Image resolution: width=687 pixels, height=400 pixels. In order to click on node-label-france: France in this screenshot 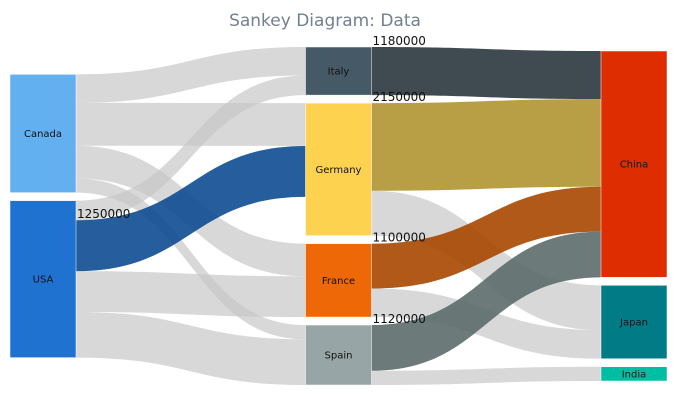, I will do `click(338, 281)`.